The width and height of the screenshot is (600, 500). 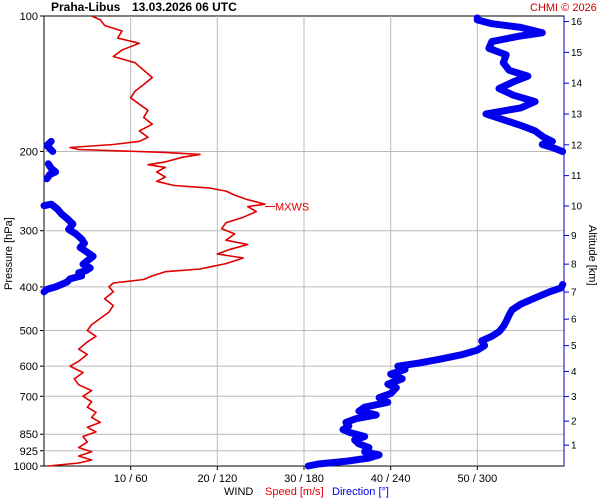 What do you see at coordinates (576, 176) in the screenshot?
I see `altitude-tick-label: 11` at bounding box center [576, 176].